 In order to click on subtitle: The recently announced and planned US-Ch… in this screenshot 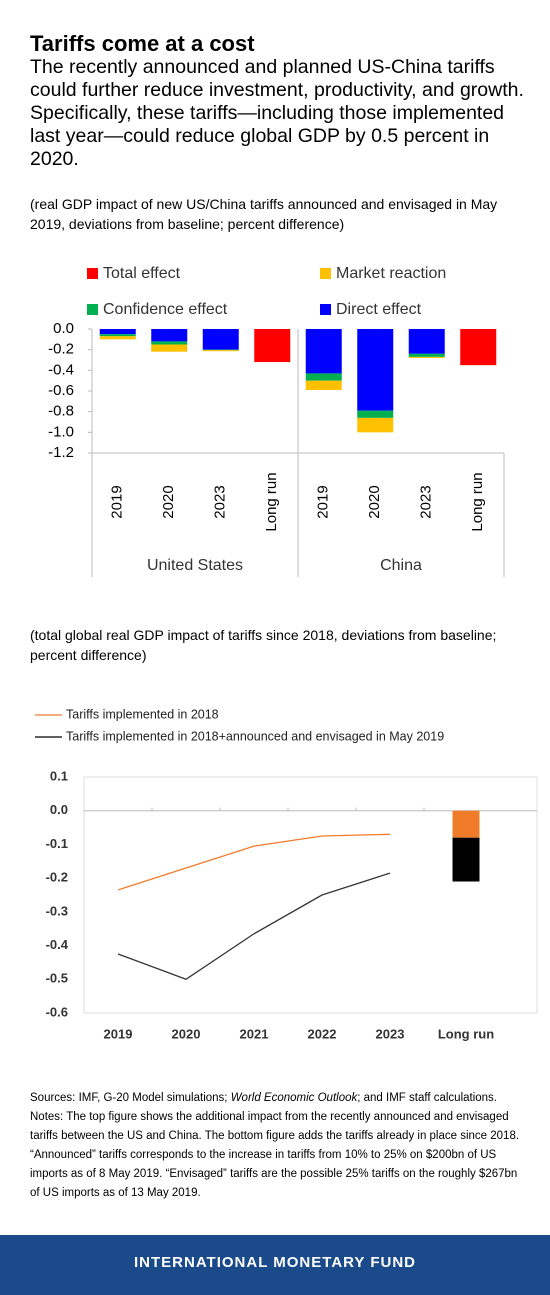, I will do `click(277, 113)`.